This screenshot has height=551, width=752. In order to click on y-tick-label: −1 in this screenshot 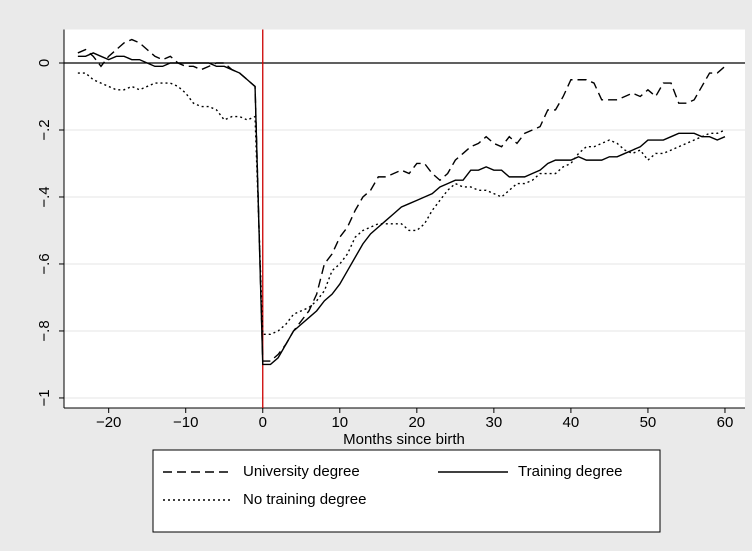, I will do `click(44, 397)`.